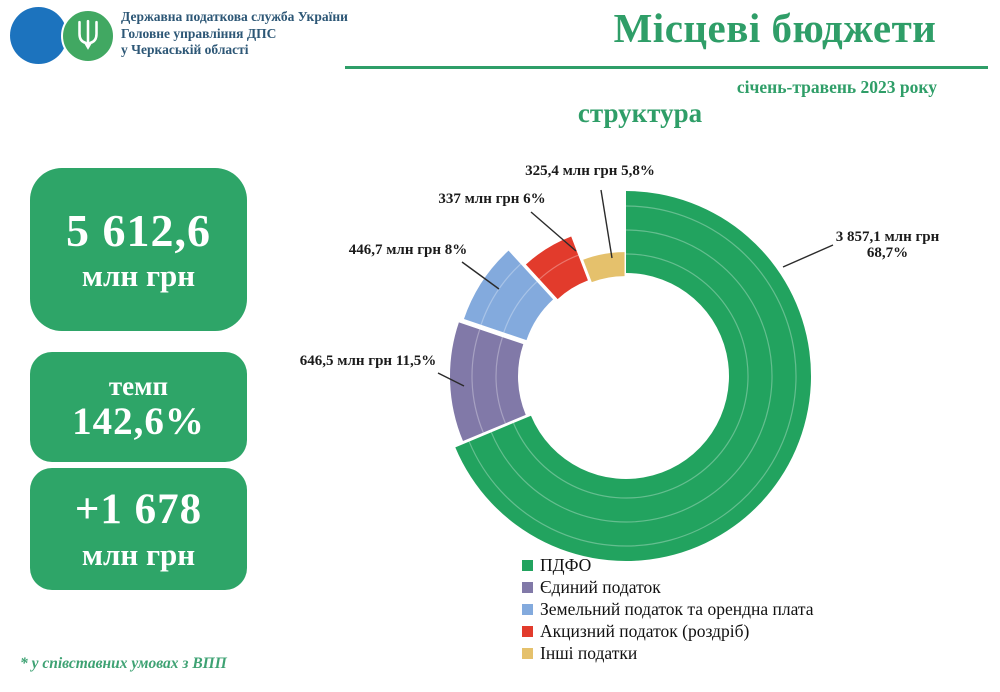 This screenshot has width=1000, height=692. I want to click on kpi-growth-rate: темп 142,6%, so click(138, 407).